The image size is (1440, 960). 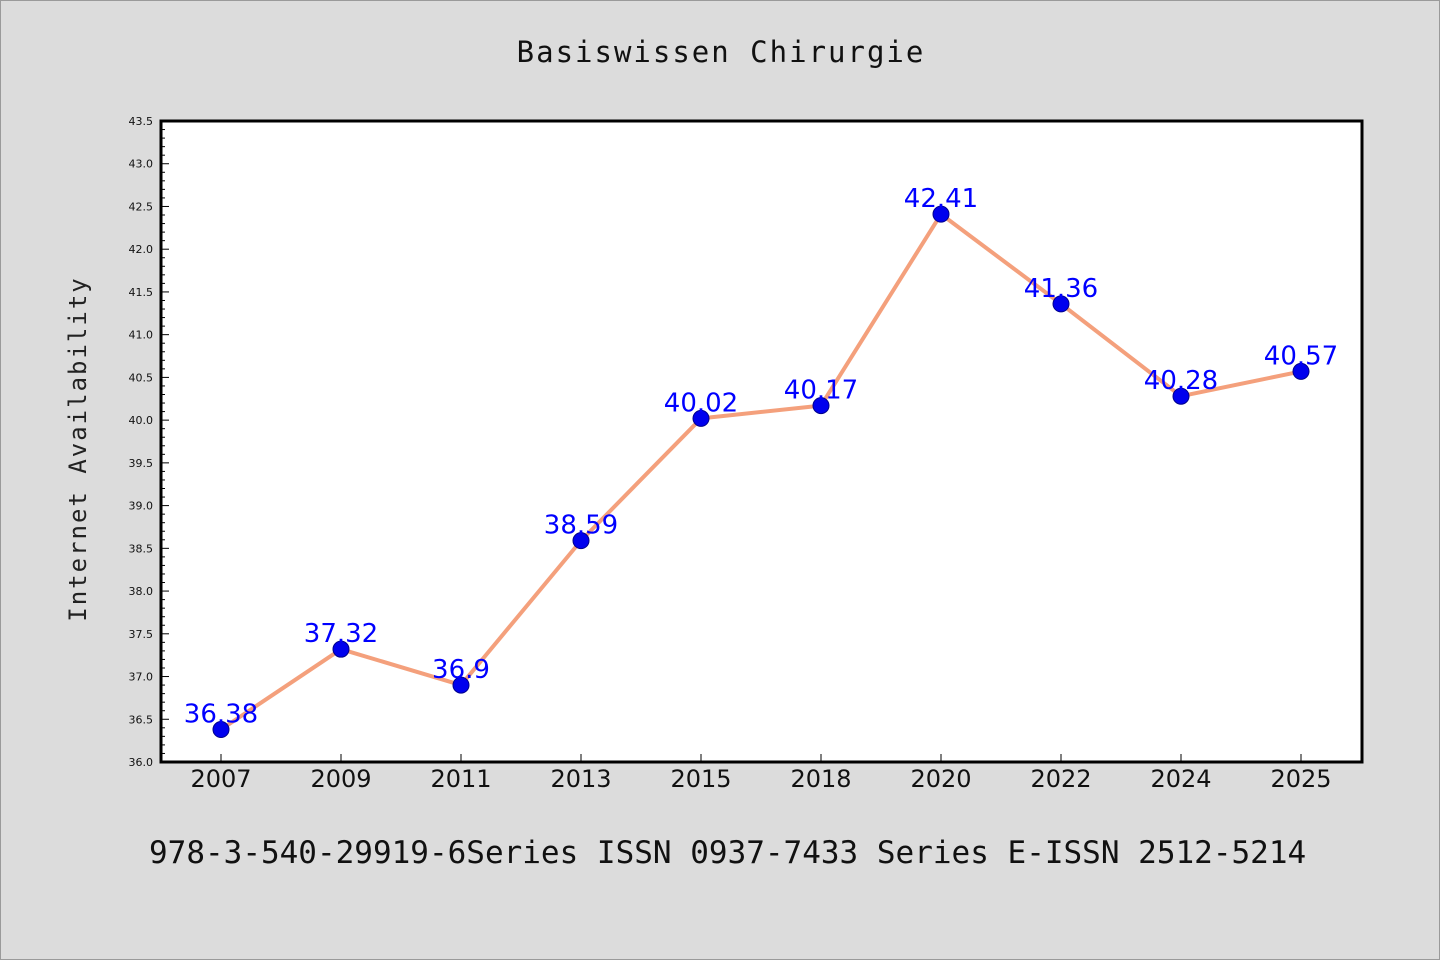 I want to click on x-tick-label: 2013, so click(x=580, y=779).